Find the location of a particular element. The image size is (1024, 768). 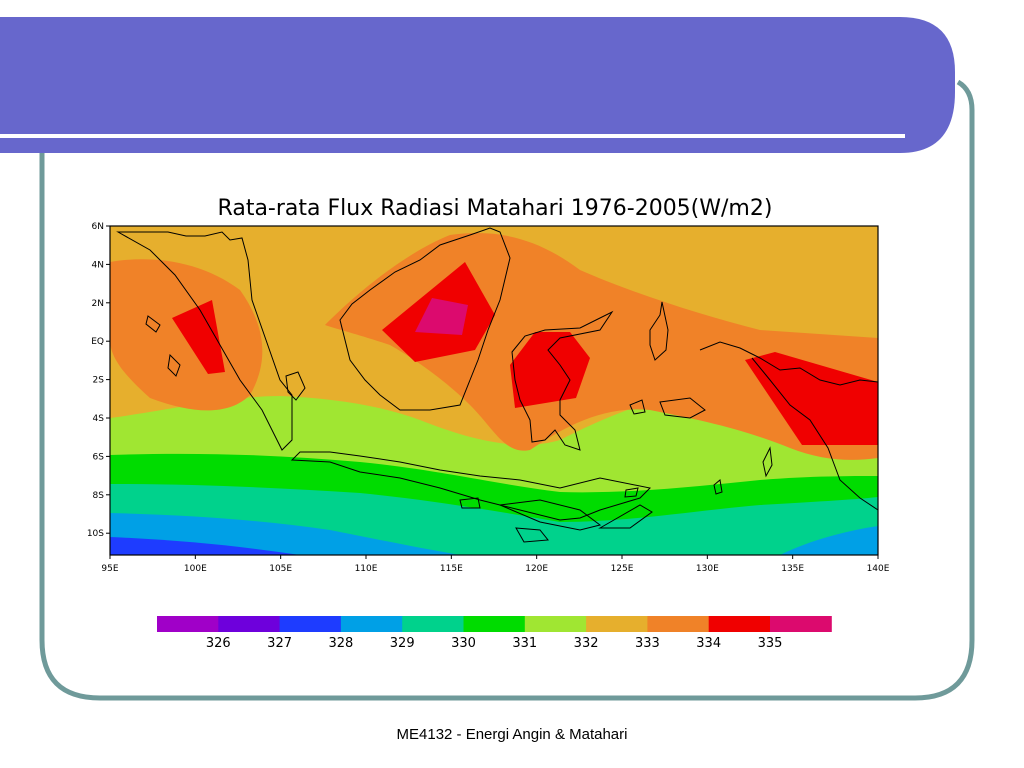

latitude-labels: 6N 4N 2N EQ 2S 4S 6S 8S 10S is located at coordinates (95, 380).